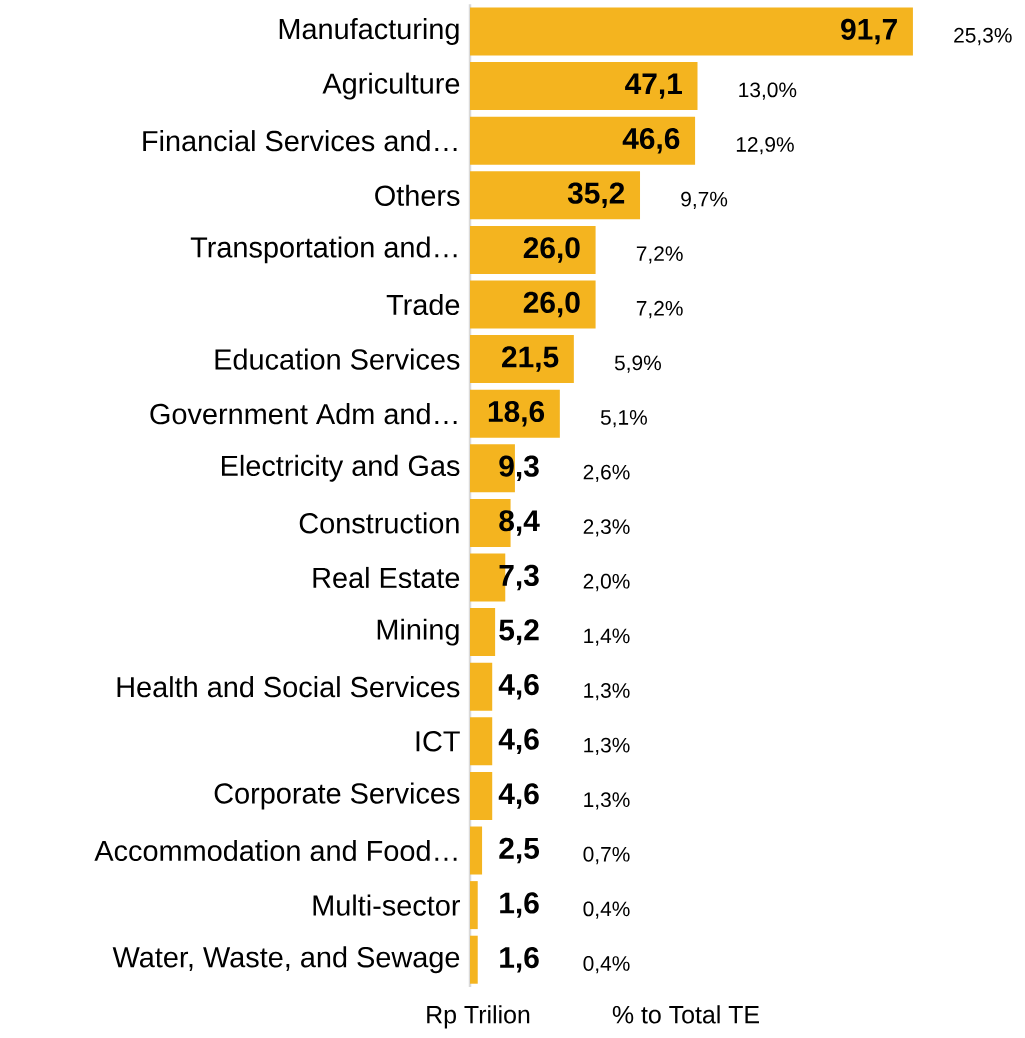  I want to click on text: 25,3%, so click(983, 36).